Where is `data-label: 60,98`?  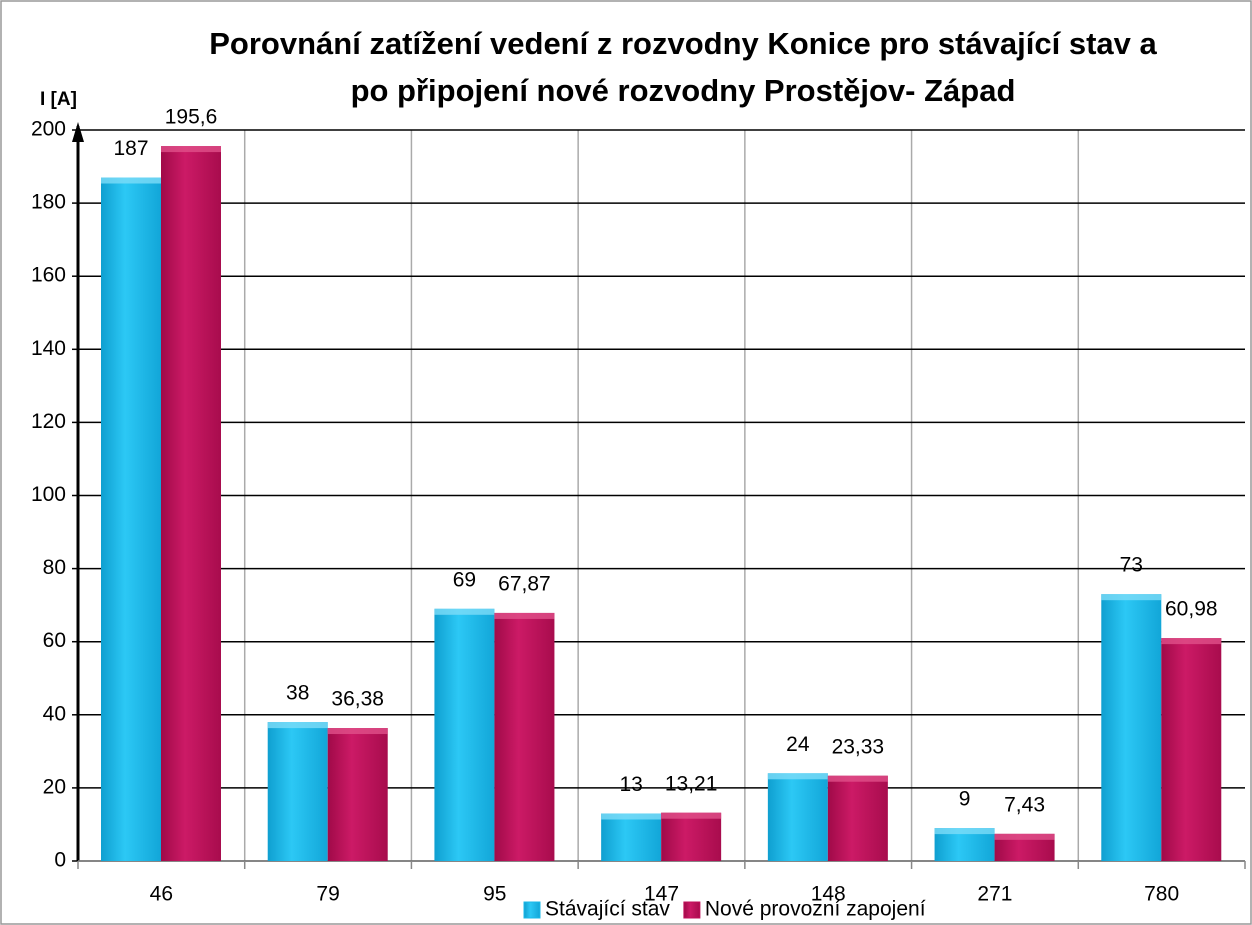 data-label: 60,98 is located at coordinates (1191, 609).